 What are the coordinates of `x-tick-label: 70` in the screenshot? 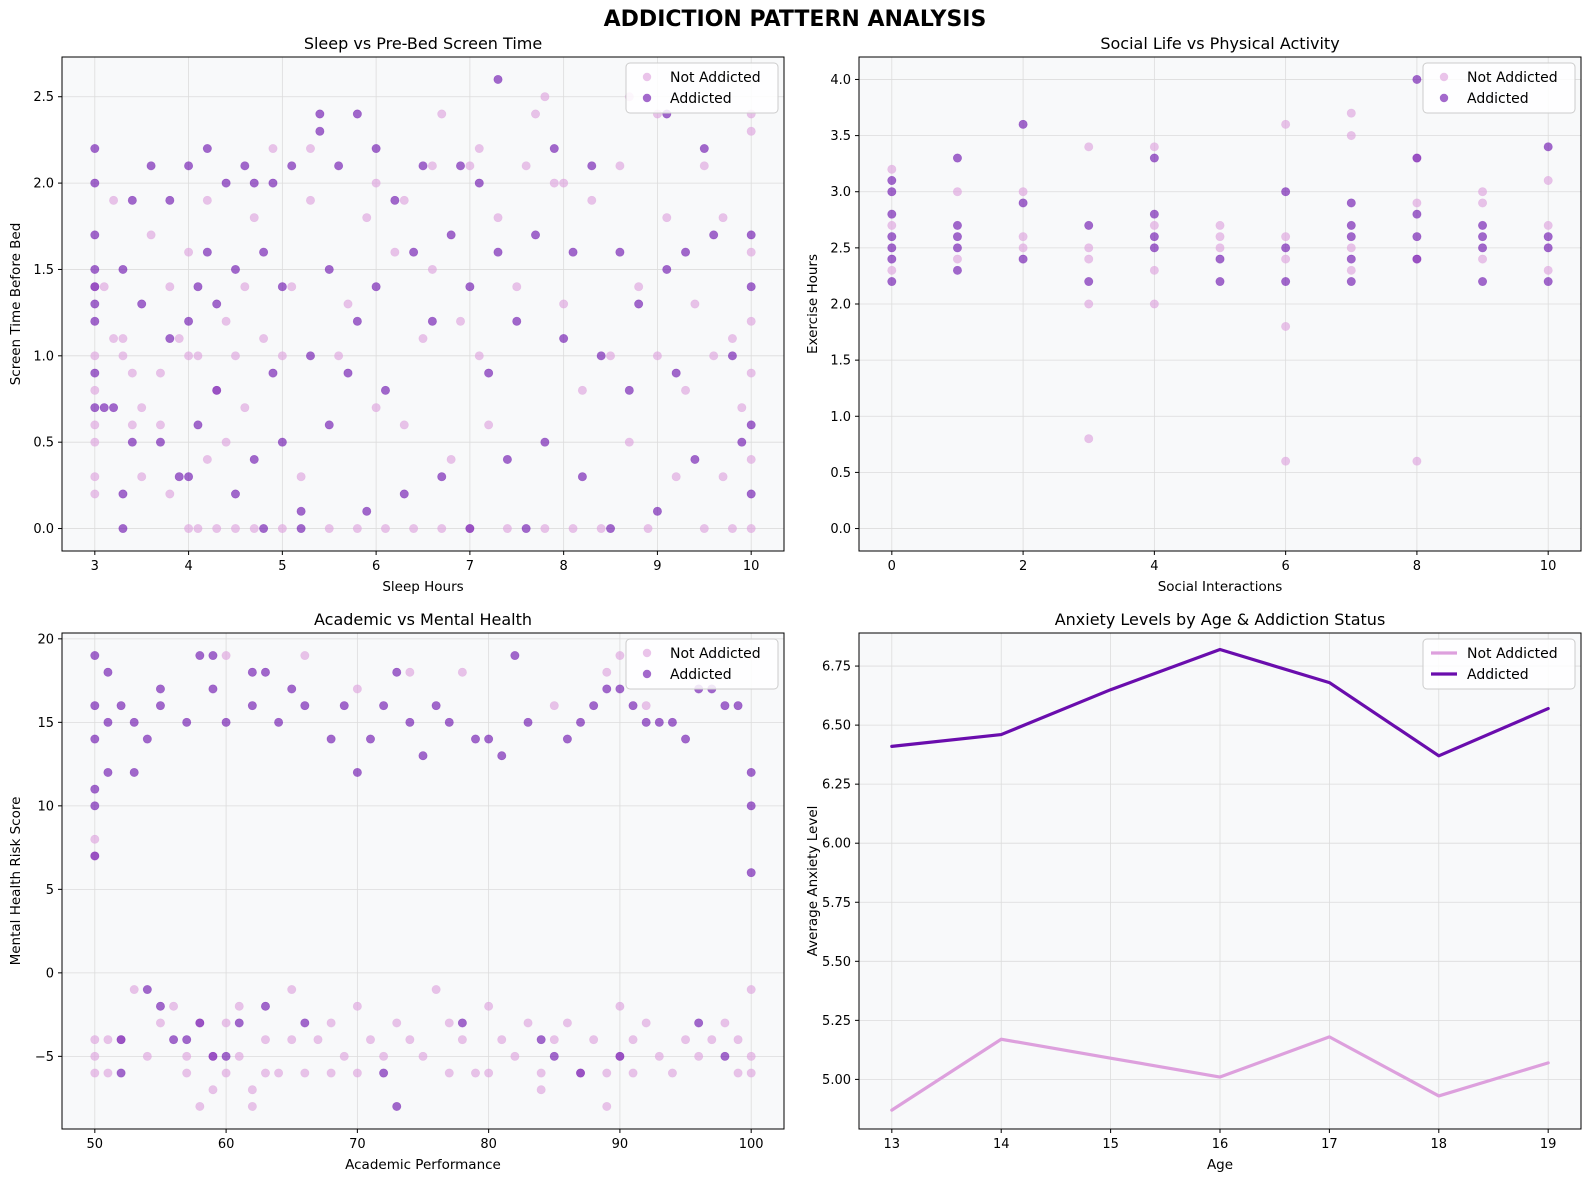 It's located at (357, 1144).